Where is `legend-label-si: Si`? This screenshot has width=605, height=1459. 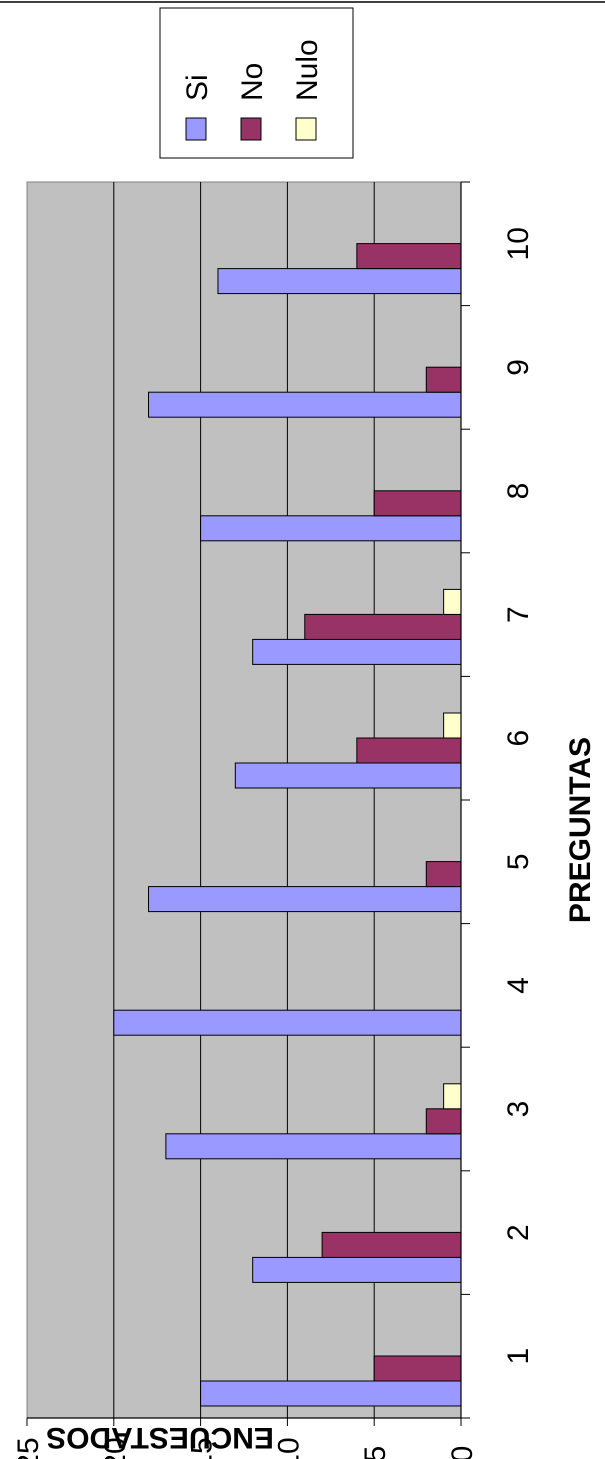 legend-label-si: Si is located at coordinates (197, 87).